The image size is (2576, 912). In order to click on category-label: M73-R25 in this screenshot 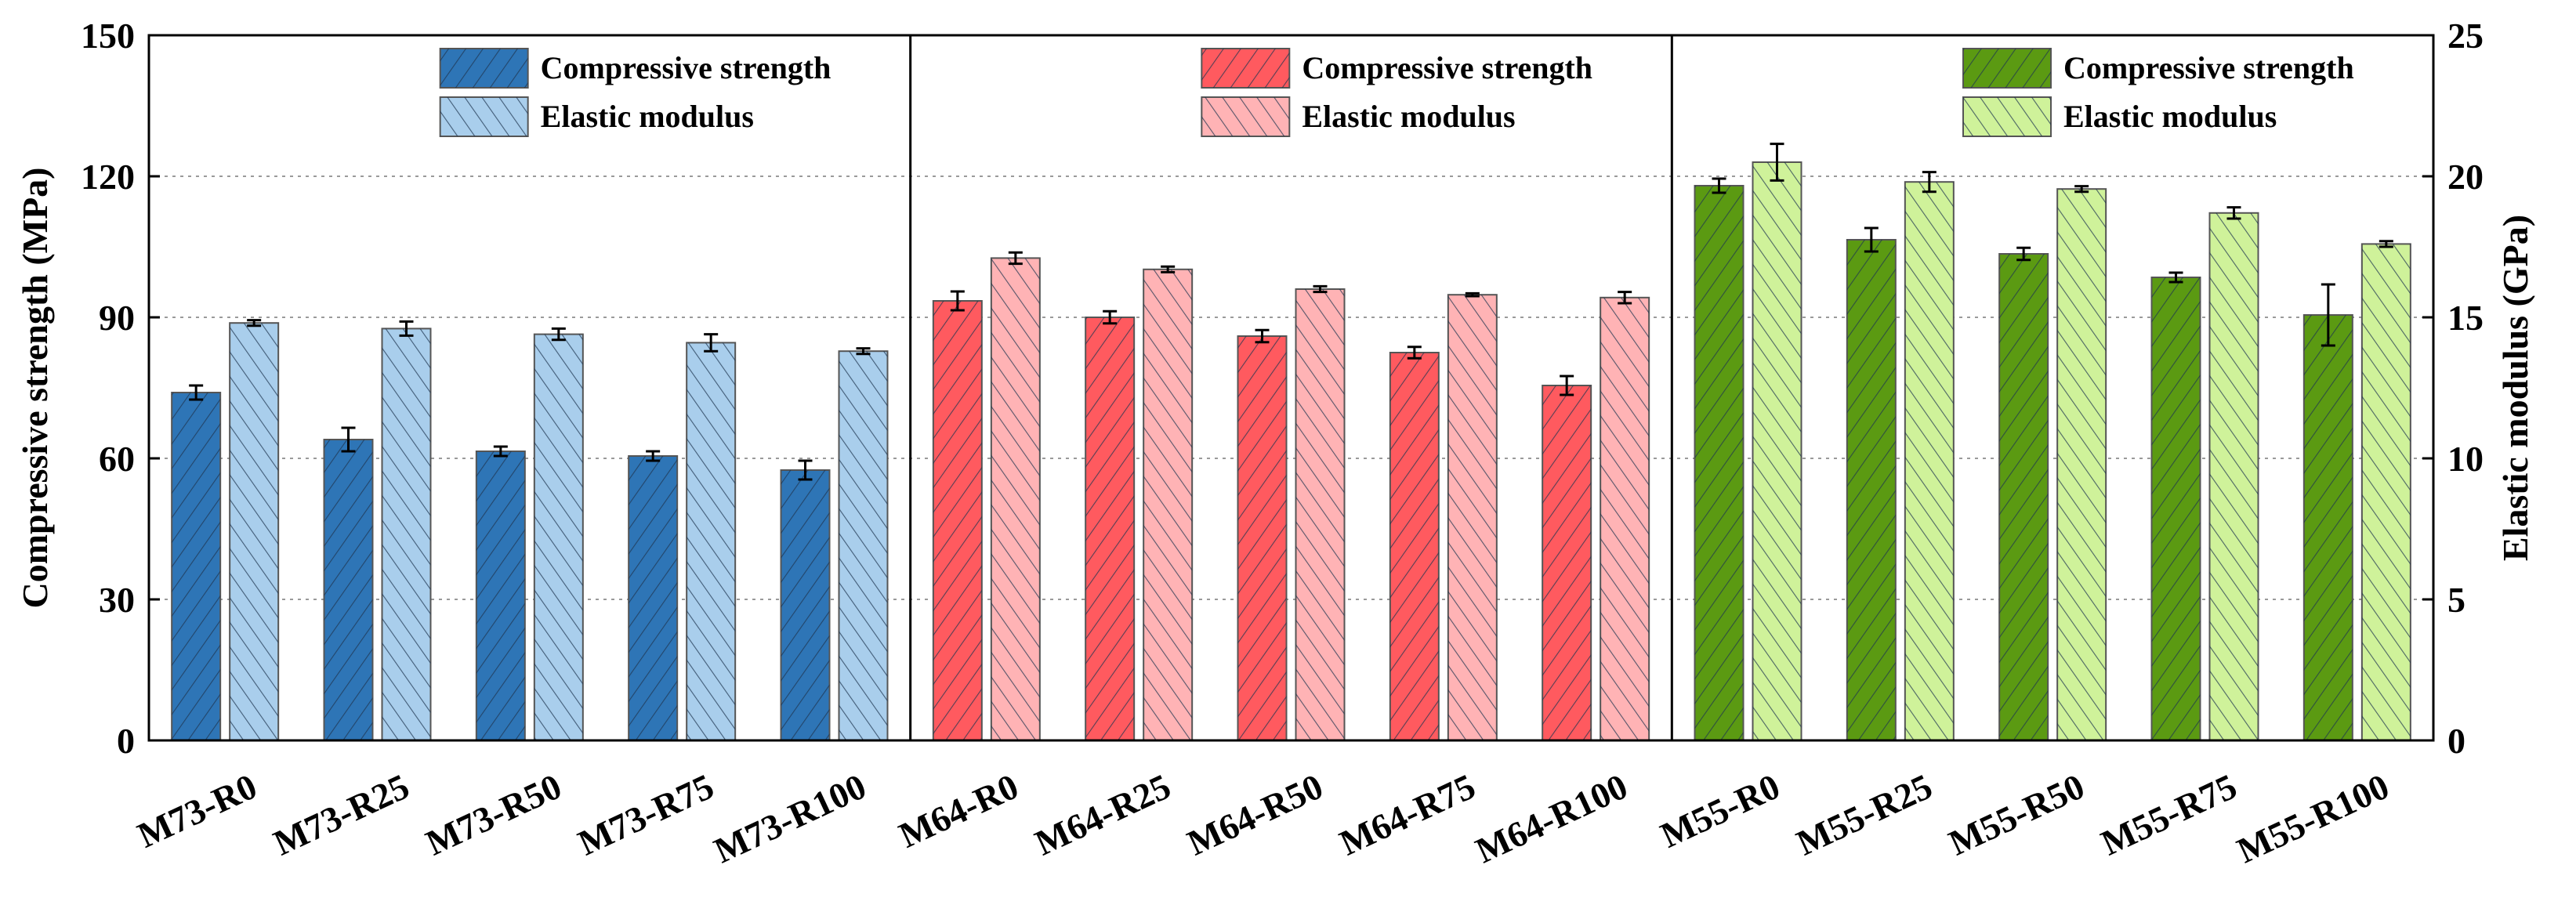, I will do `click(341, 814)`.